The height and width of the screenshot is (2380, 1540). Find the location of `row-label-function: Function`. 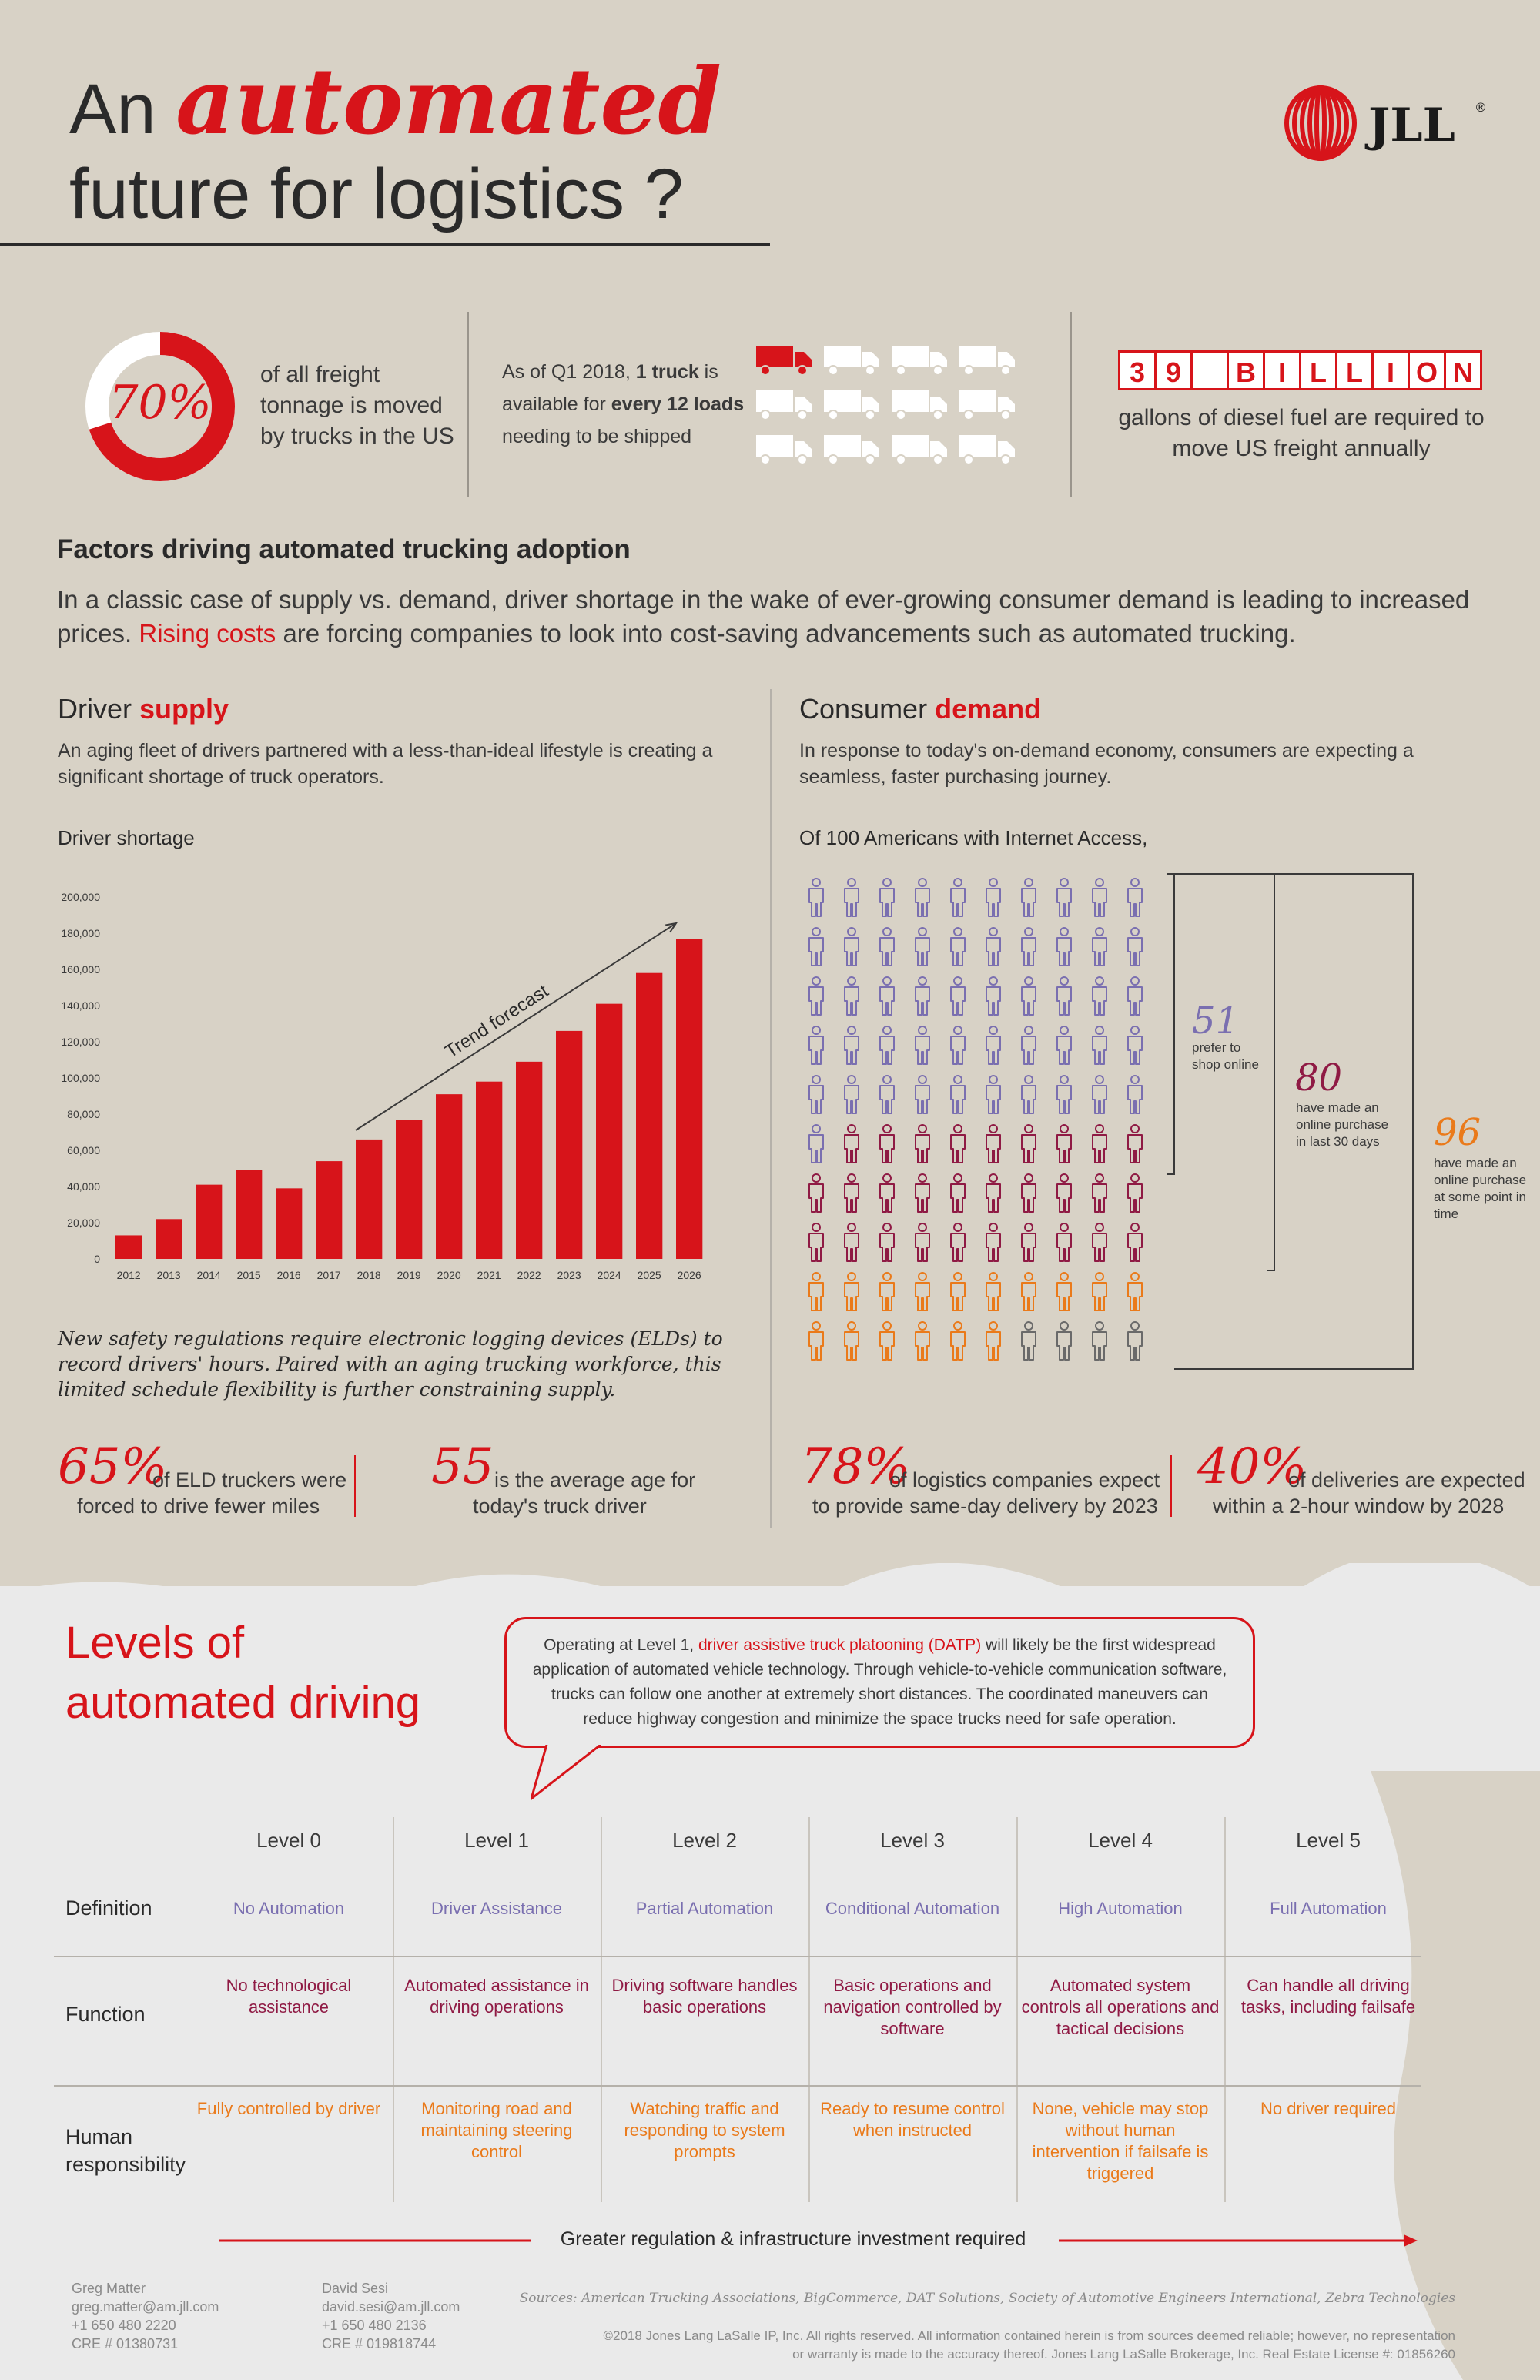

row-label-function: Function is located at coordinates (106, 2014).